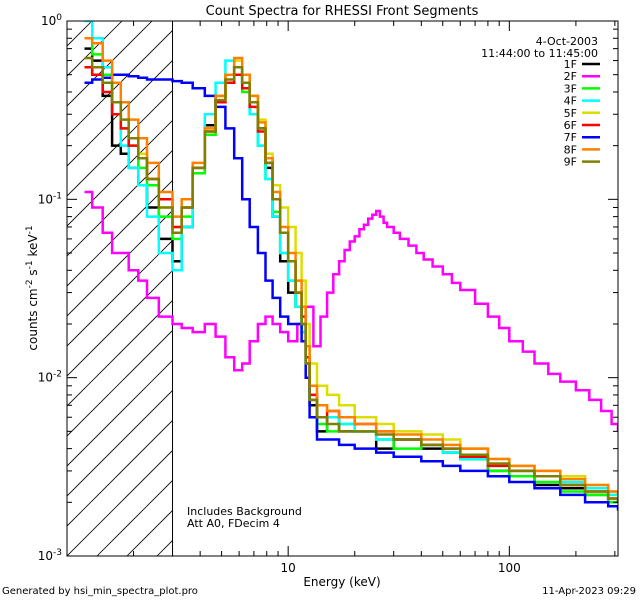  Describe the element at coordinates (341, 582) in the screenshot. I see `x-axis-label: Energy (keV)` at that location.